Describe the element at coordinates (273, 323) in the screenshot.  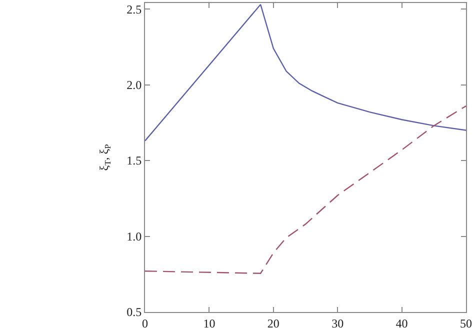
I see `x-tick-label: 20` at that location.